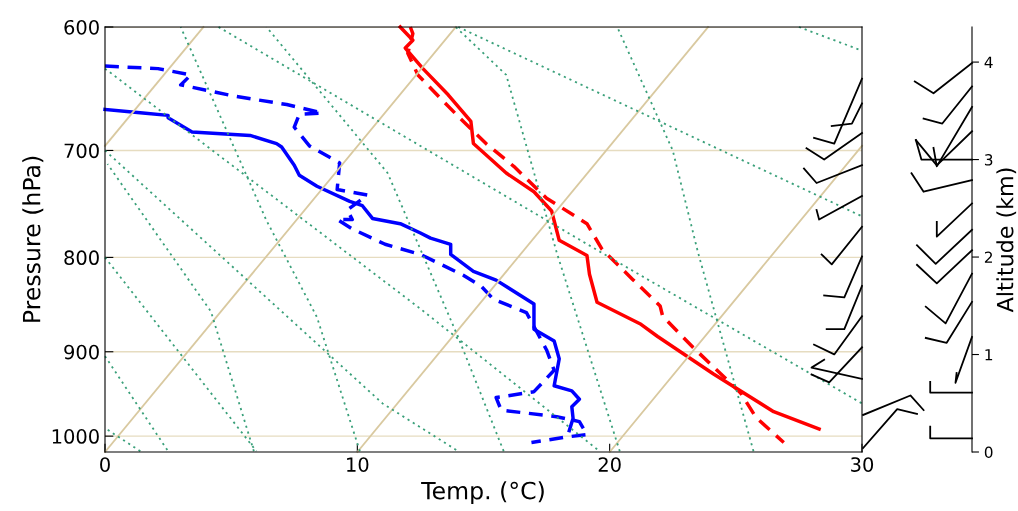 The width and height of the screenshot is (1018, 511). I want to click on y-axis-title: Pressure (hPa), so click(33, 239).